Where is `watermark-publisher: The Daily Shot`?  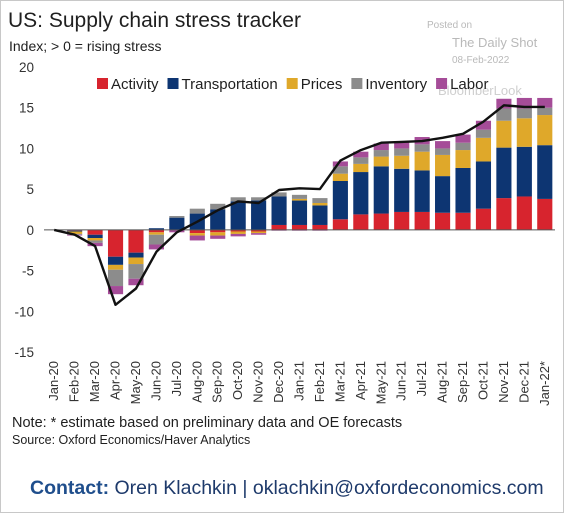
watermark-publisher: The Daily Shot is located at coordinates (495, 42).